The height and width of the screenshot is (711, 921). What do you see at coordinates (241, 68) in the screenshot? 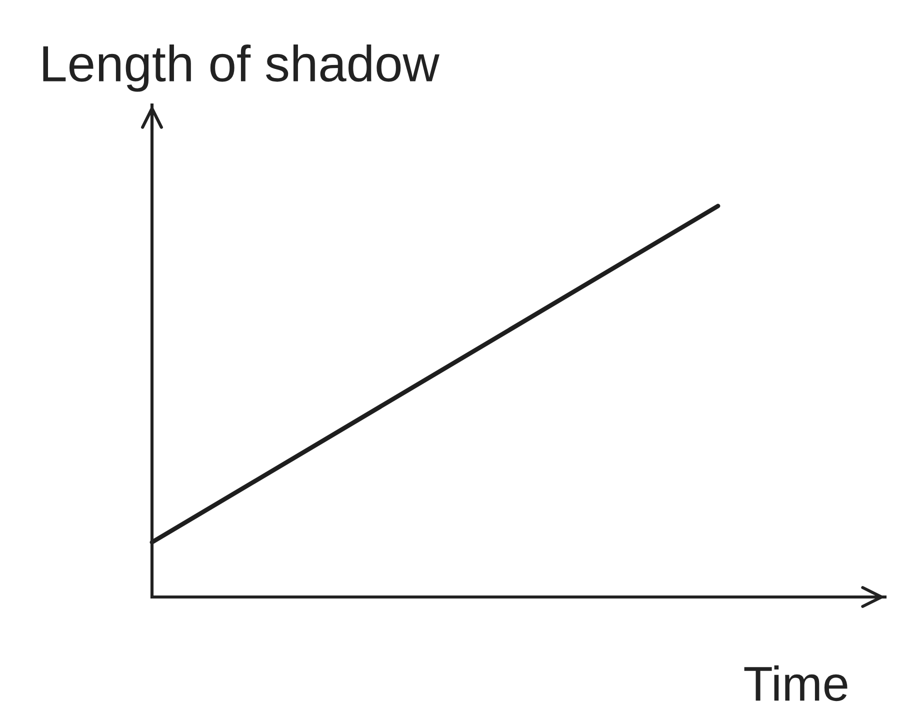
I see `y-axis-title: Length of shadow` at bounding box center [241, 68].